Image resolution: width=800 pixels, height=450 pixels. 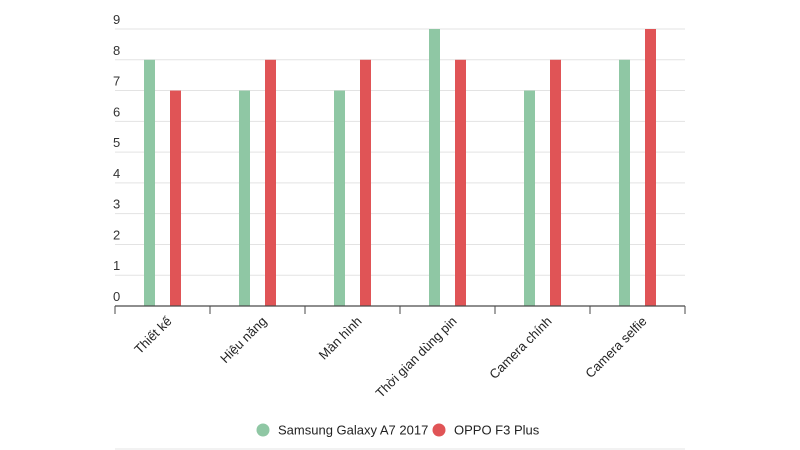 I want to click on x-category-label: Camera chính, so click(x=520, y=348).